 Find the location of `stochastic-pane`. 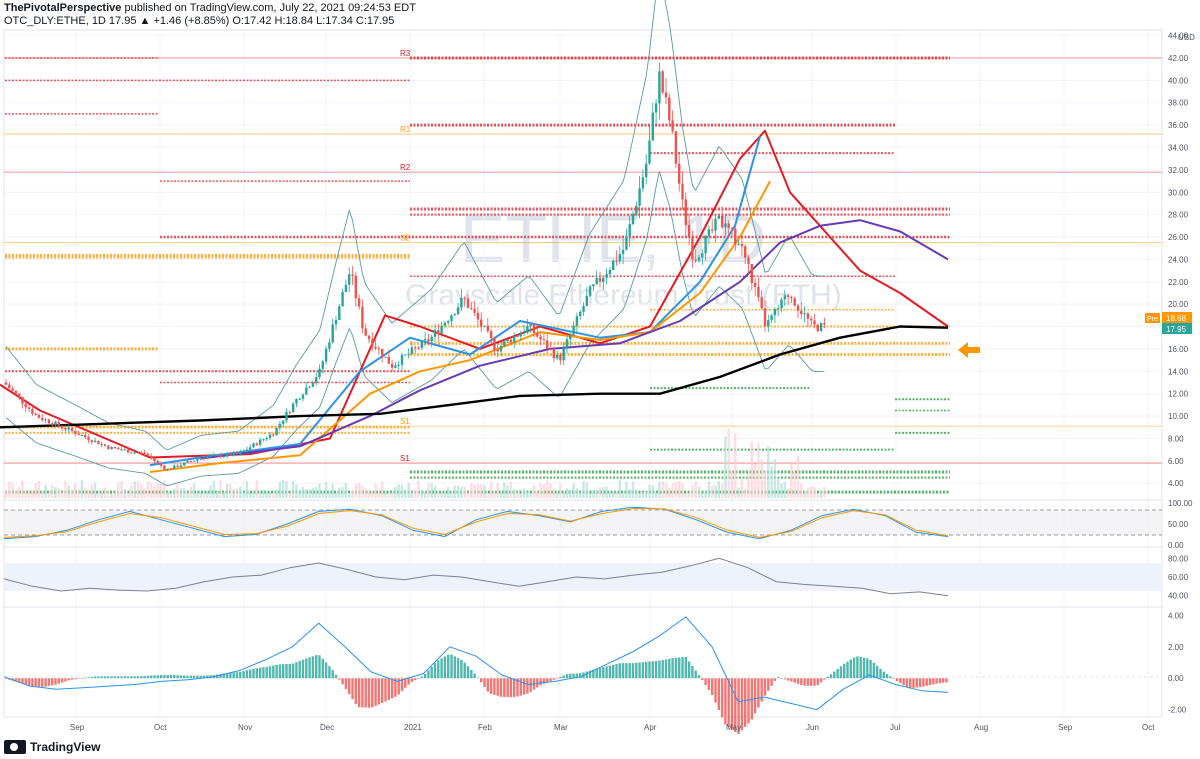

stochastic-pane is located at coordinates (583, 523).